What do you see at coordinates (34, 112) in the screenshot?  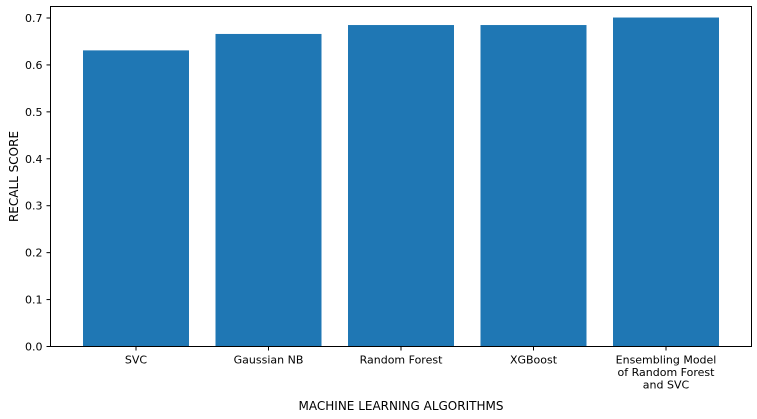 I see `y-tick-label: 0.5` at bounding box center [34, 112].